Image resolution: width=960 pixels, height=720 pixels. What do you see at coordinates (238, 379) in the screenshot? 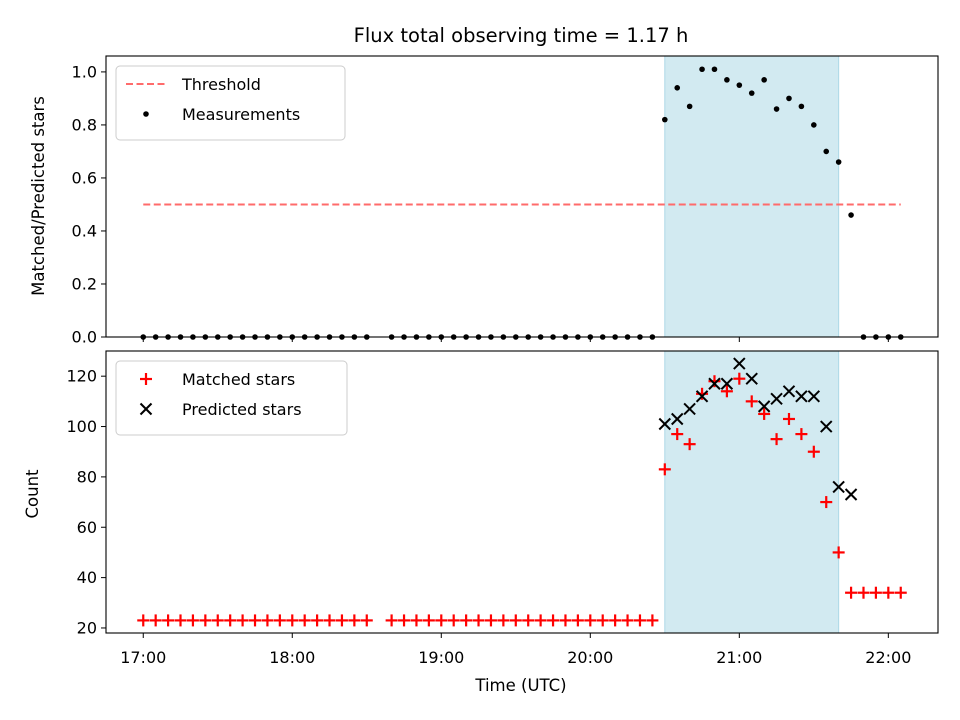
I see `bottom-legend-label: Matched stars` at bounding box center [238, 379].